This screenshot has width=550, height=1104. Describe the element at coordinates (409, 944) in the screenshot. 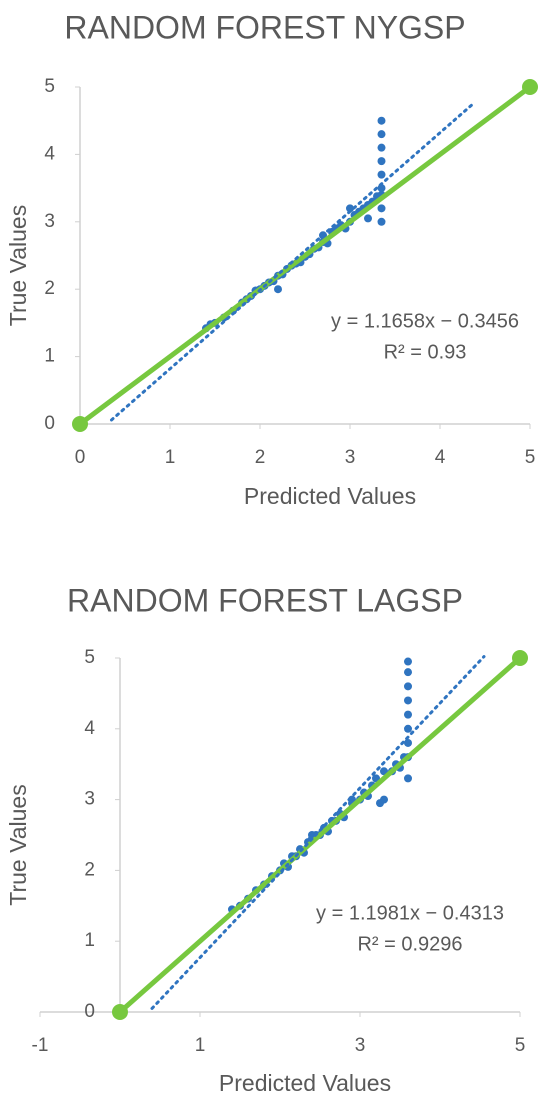

I see `annotation: R² = 0.9296` at that location.